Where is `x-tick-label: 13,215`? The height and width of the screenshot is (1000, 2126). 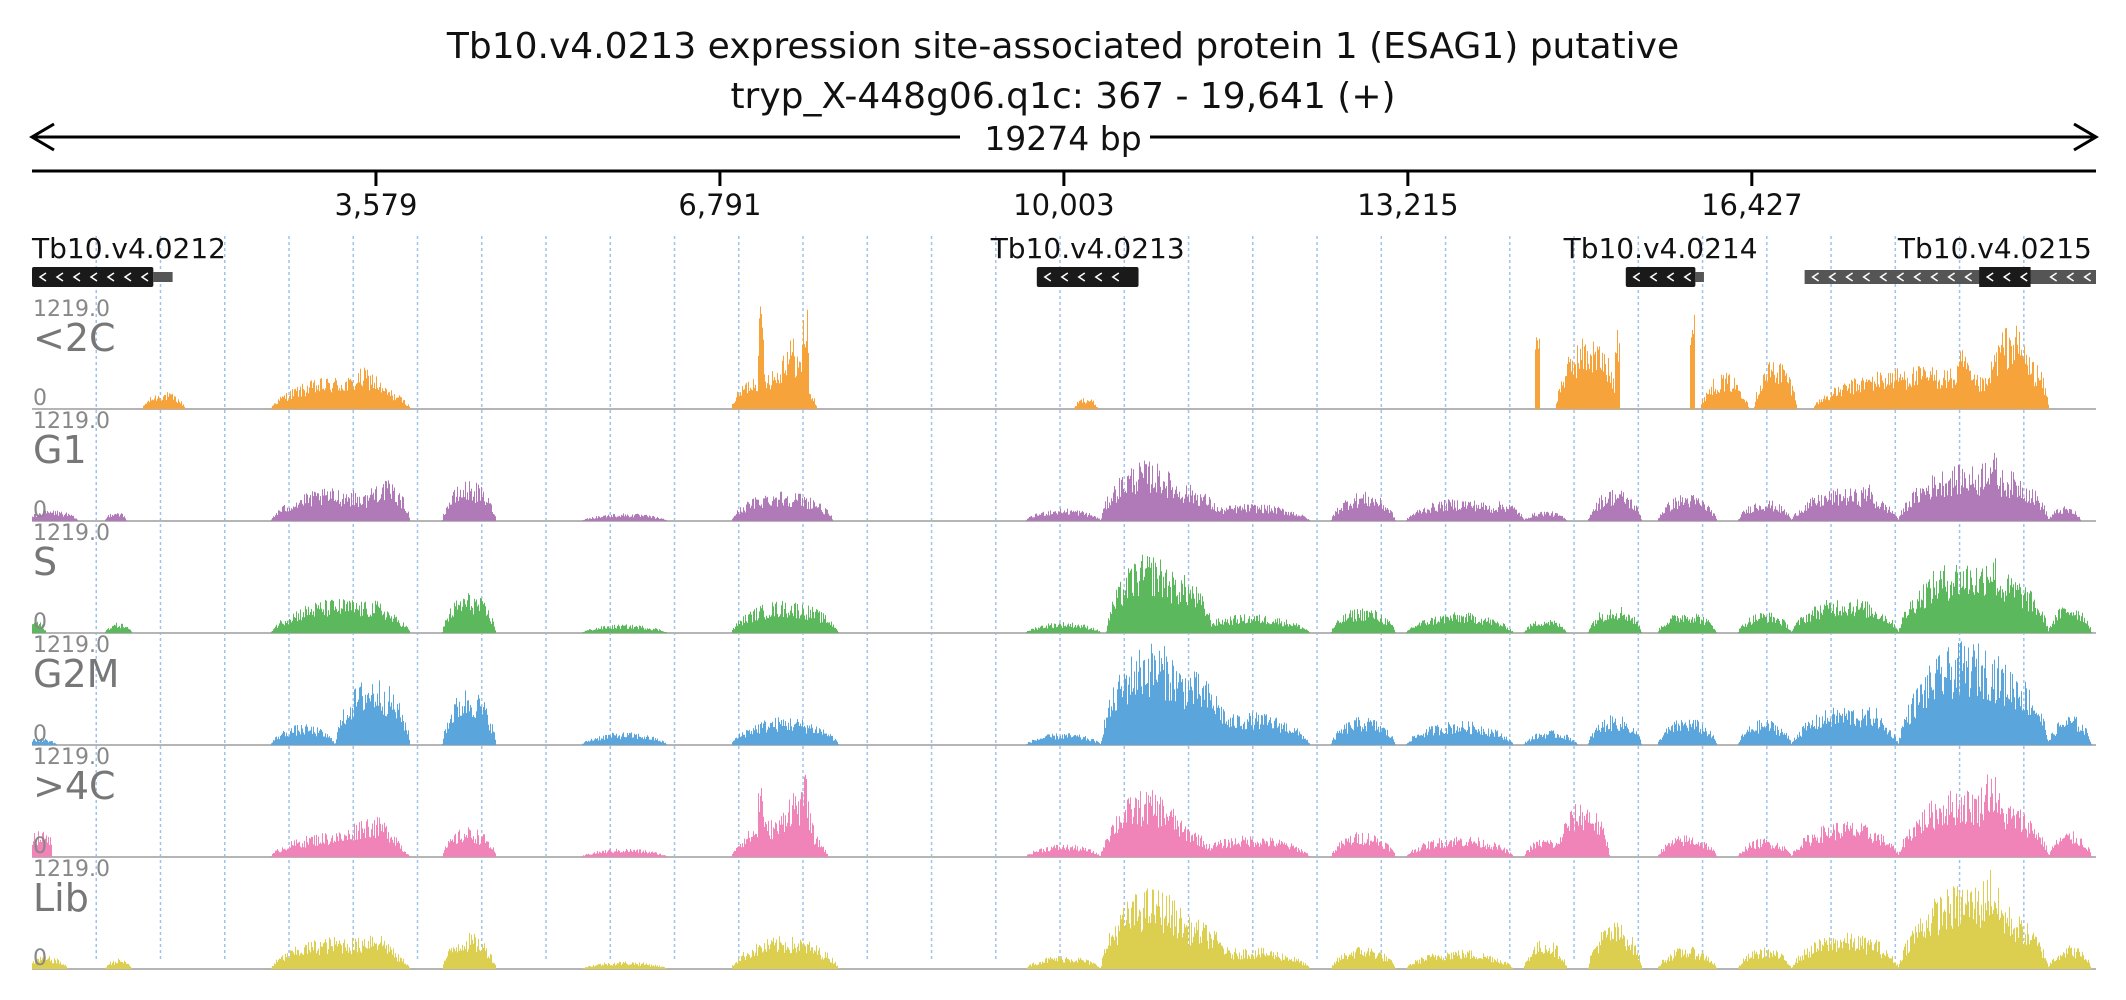
x-tick-label: 13,215 is located at coordinates (1407, 205).